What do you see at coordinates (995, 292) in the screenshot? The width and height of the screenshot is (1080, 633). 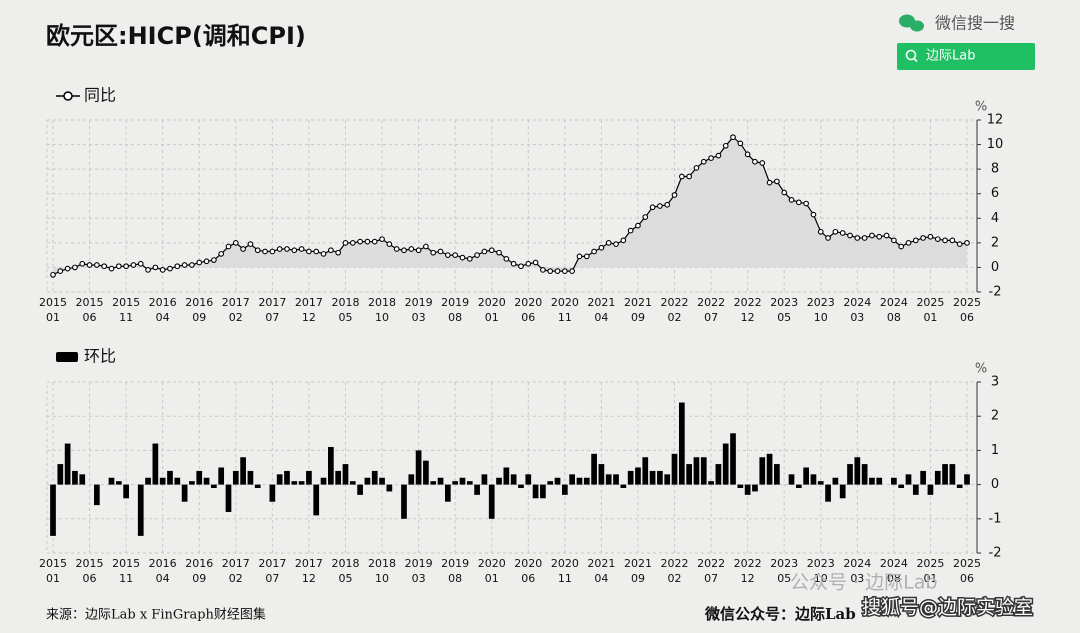 I see `y-tick-label: -2` at bounding box center [995, 292].